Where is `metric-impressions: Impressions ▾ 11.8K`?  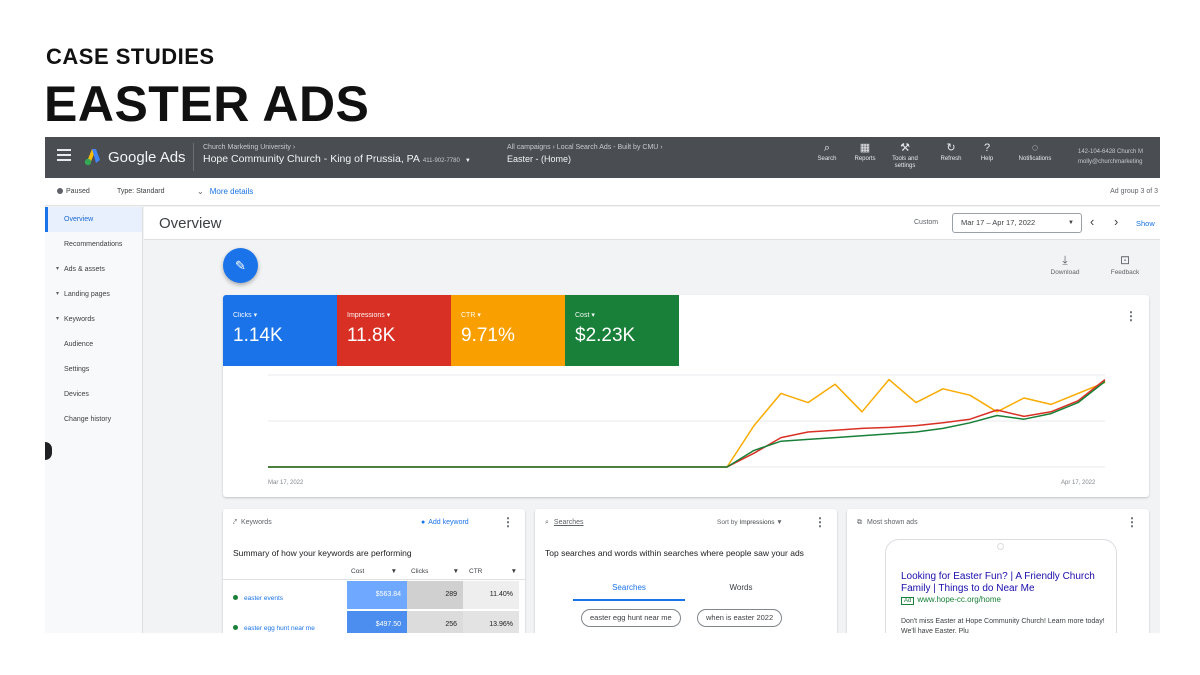 metric-impressions: Impressions ▾ 11.8K is located at coordinates (394, 330).